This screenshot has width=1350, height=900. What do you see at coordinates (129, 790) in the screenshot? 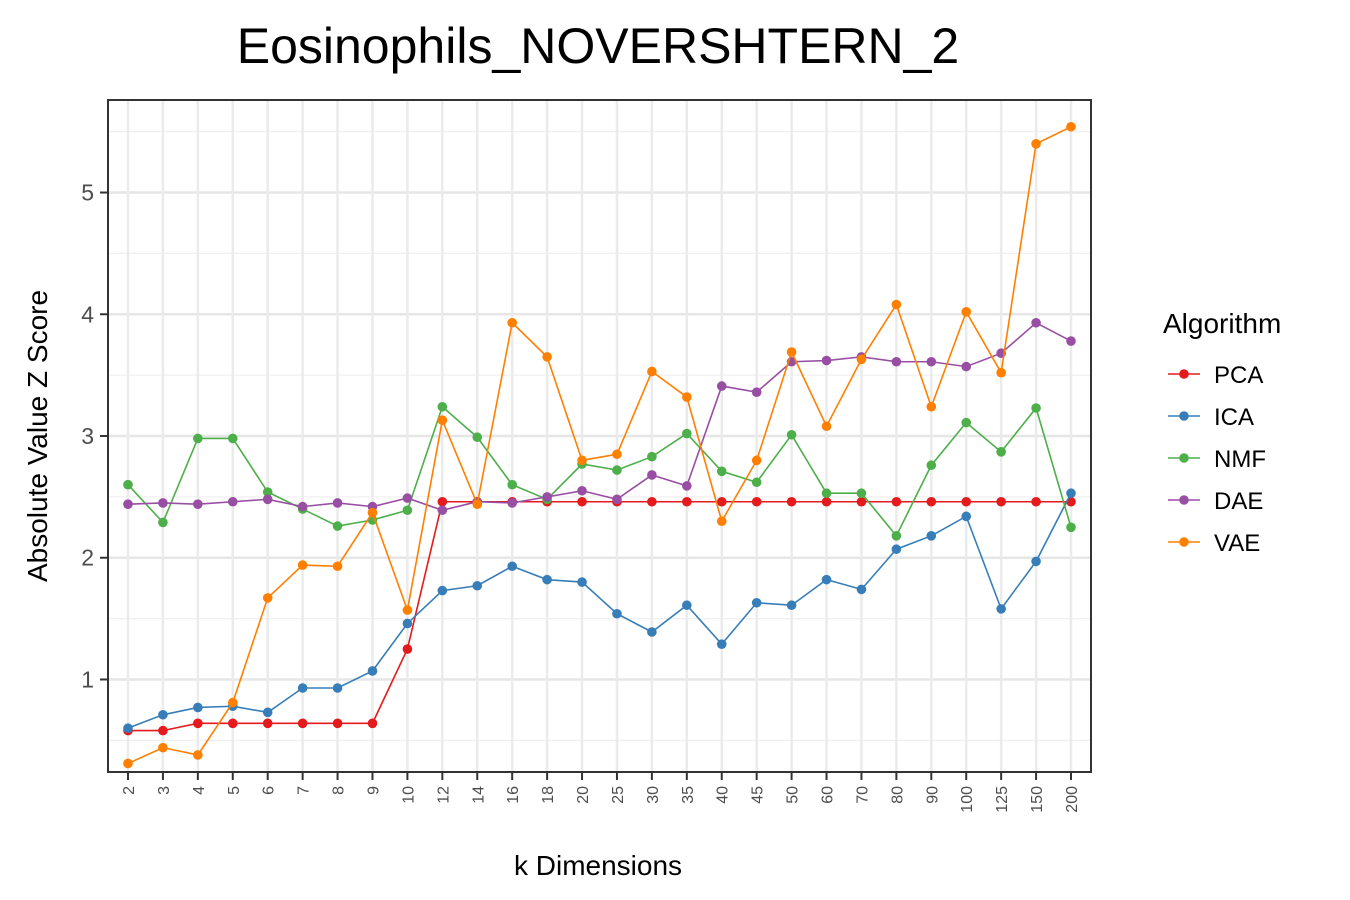
I see `x-tick-label: 2` at bounding box center [129, 790].